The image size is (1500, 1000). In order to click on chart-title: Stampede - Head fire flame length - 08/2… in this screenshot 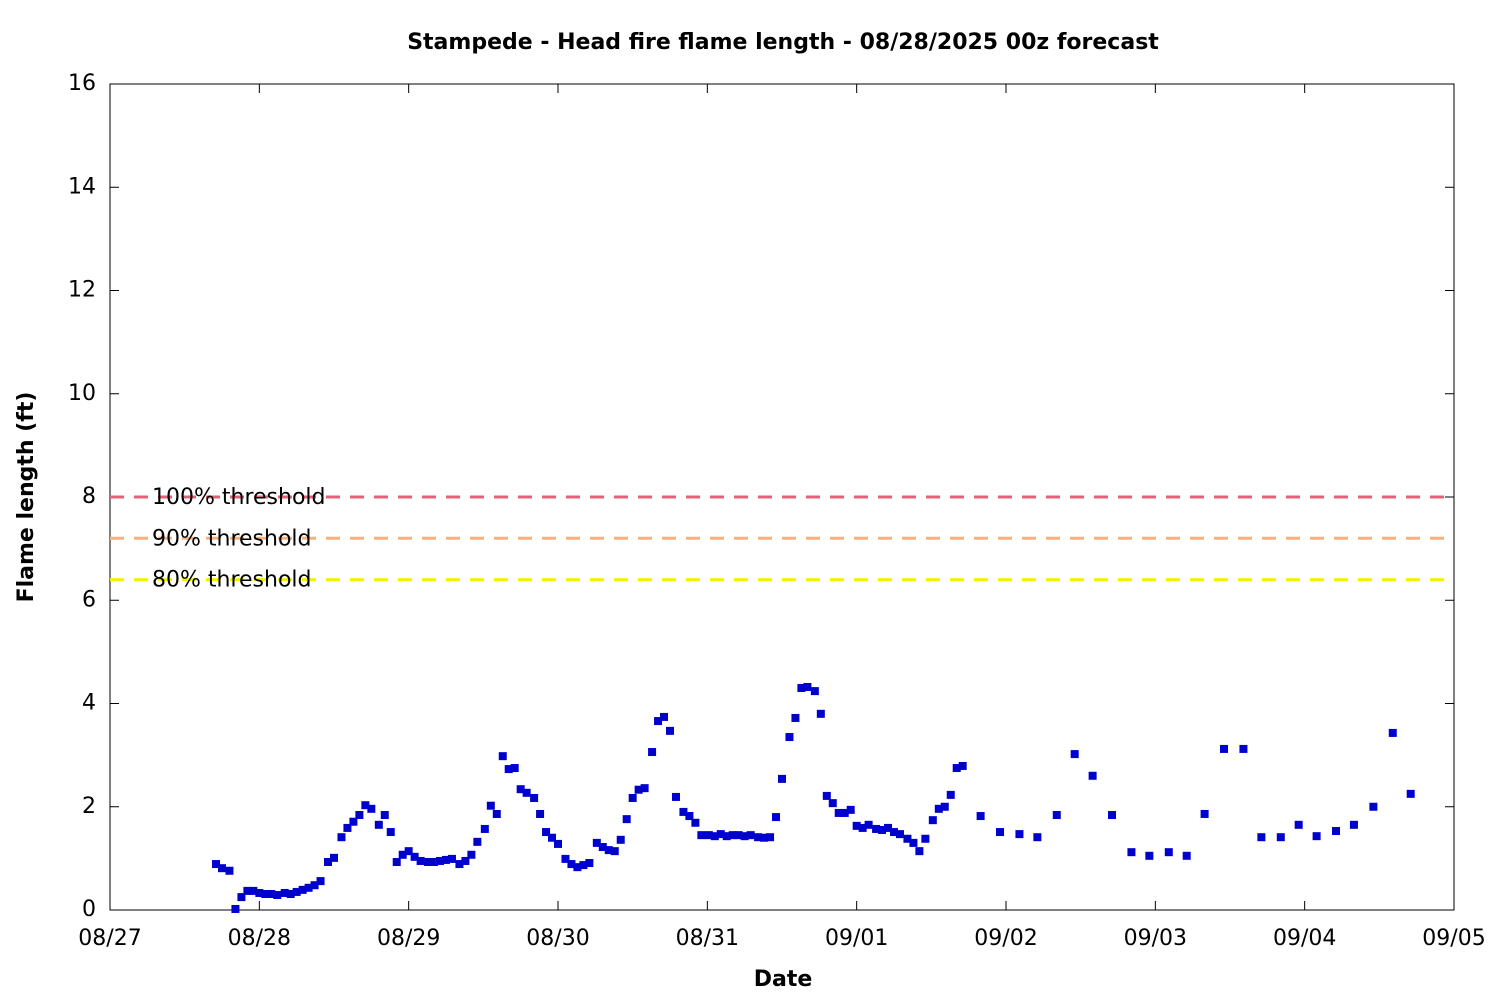, I will do `click(783, 42)`.